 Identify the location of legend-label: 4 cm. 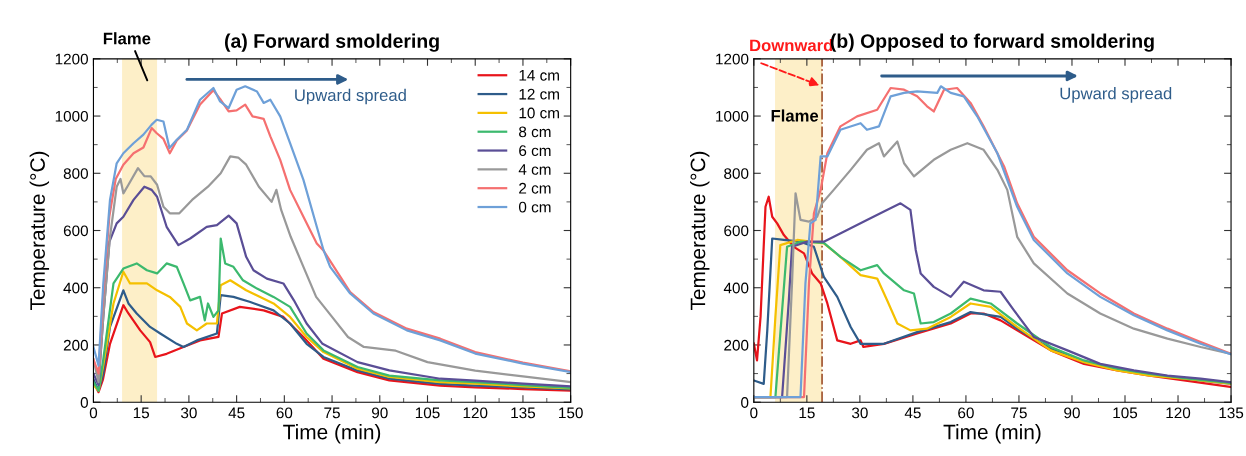
(534, 169).